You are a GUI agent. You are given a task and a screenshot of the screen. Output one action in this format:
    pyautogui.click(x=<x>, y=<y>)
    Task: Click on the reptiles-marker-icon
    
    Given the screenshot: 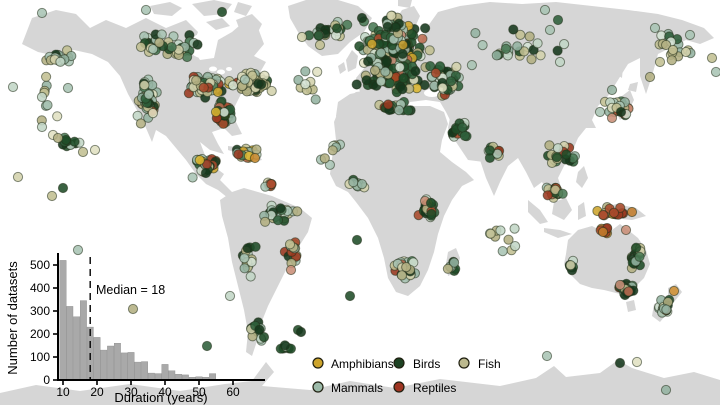 What is the action you would take?
    pyautogui.click(x=399, y=387)
    